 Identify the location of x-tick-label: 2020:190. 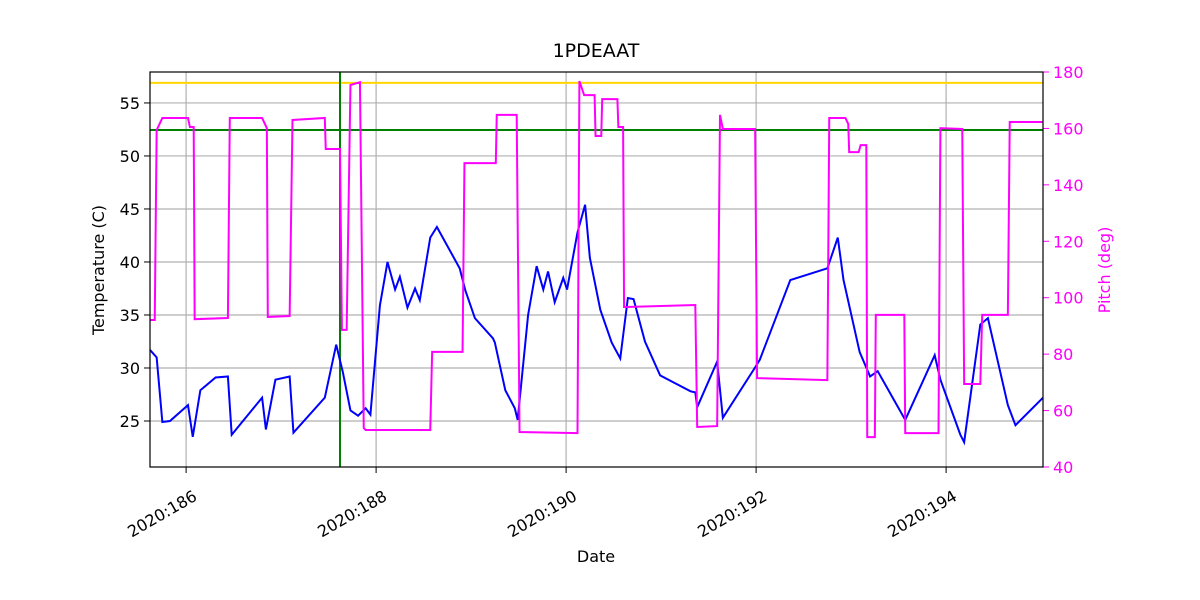
(542, 513).